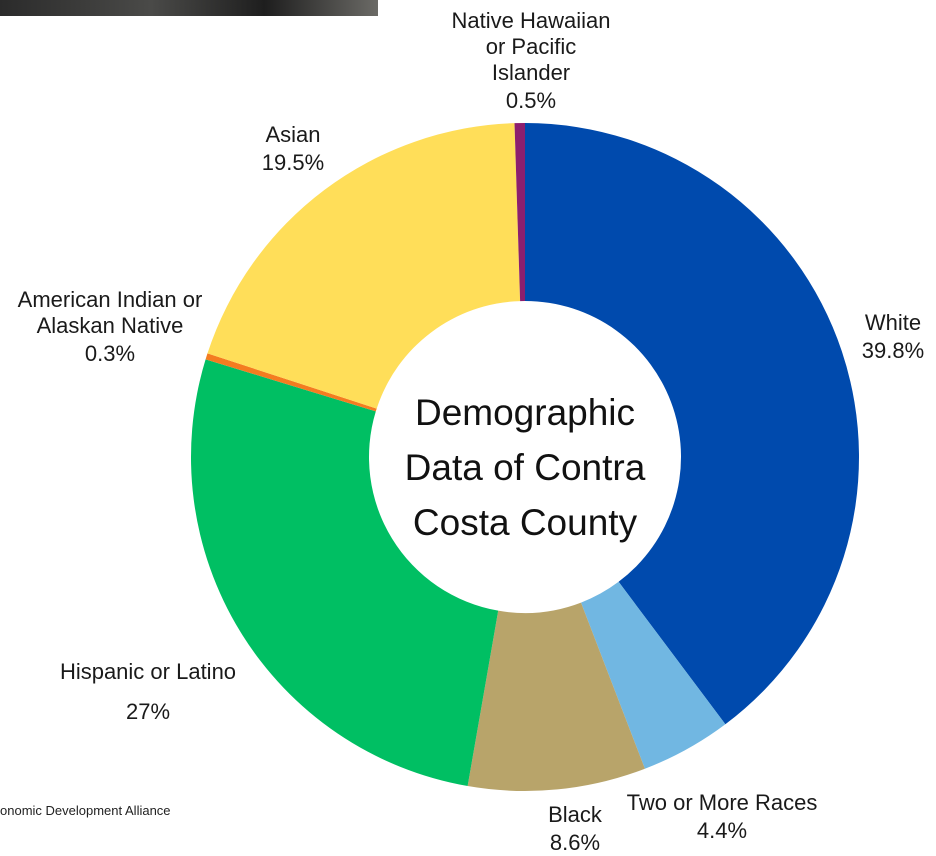  I want to click on slice-label: Black 8.6%, so click(575, 829).